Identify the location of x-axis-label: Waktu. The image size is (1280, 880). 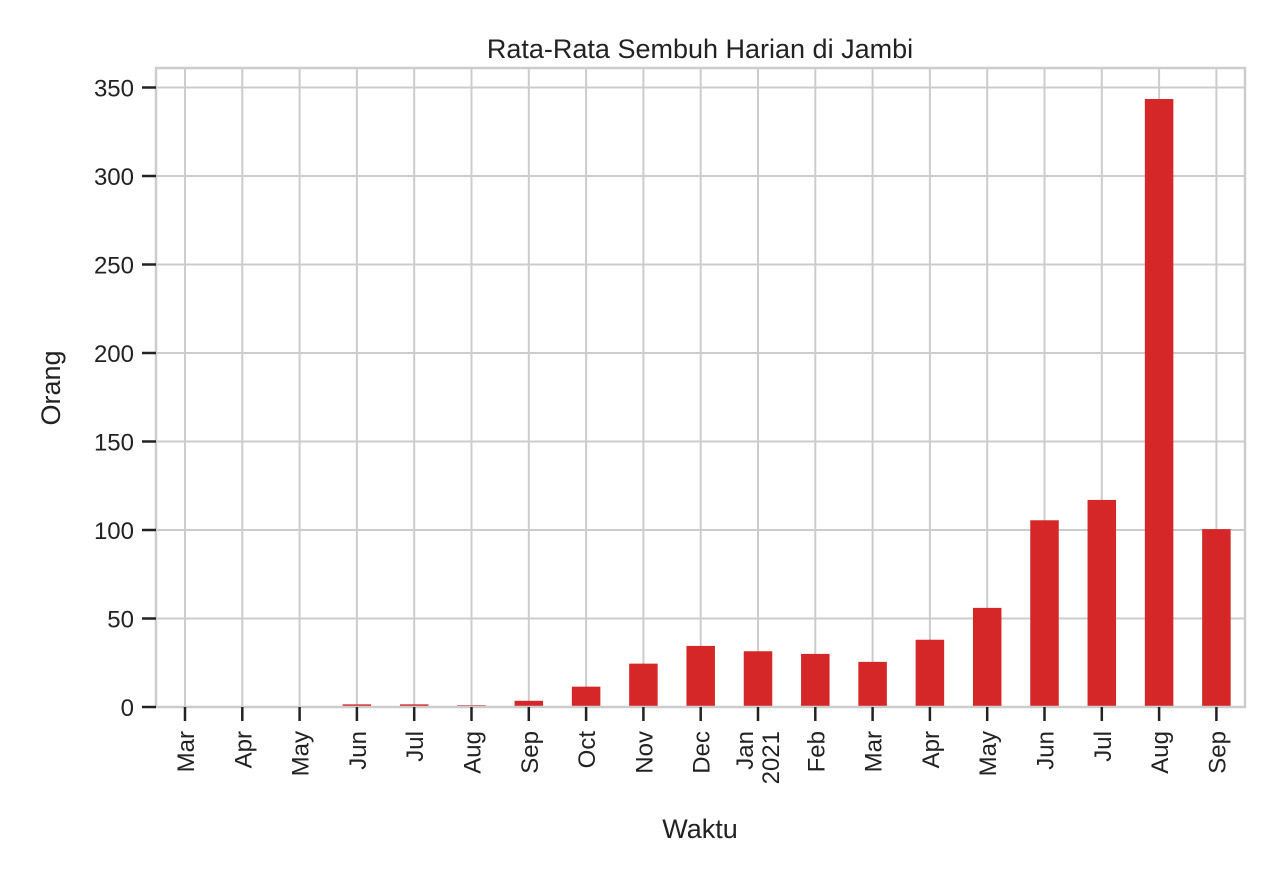
(700, 829).